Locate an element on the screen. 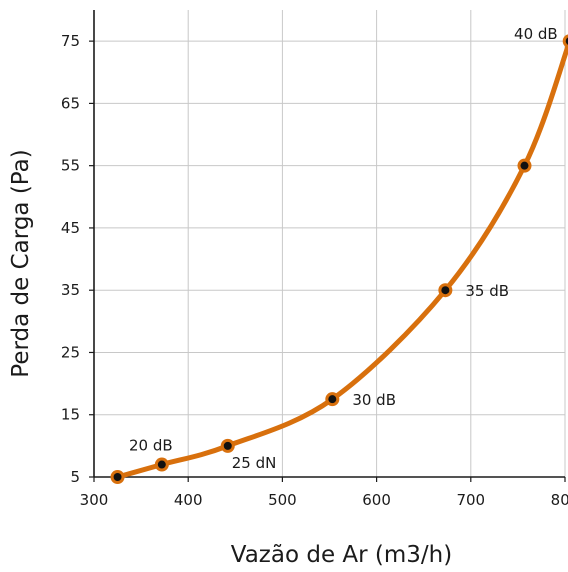 This screenshot has height=572, width=568. y-tick-label: 45 is located at coordinates (70, 228).